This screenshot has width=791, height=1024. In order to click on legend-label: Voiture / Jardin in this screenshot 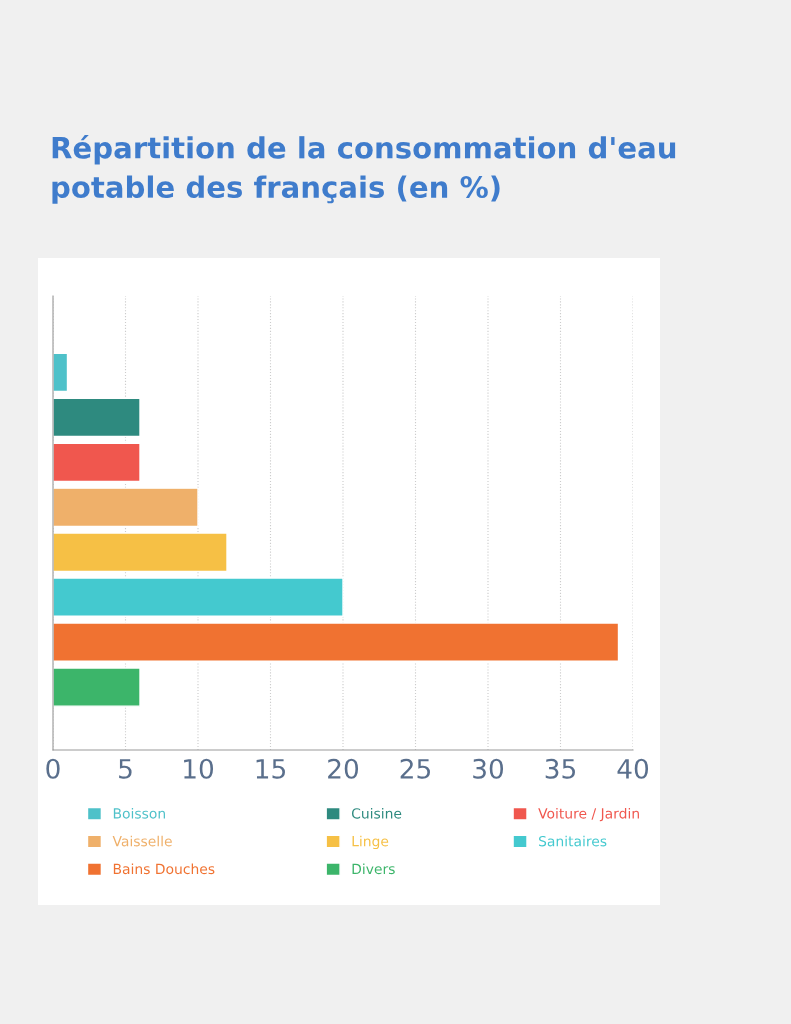, I will do `click(588, 814)`.